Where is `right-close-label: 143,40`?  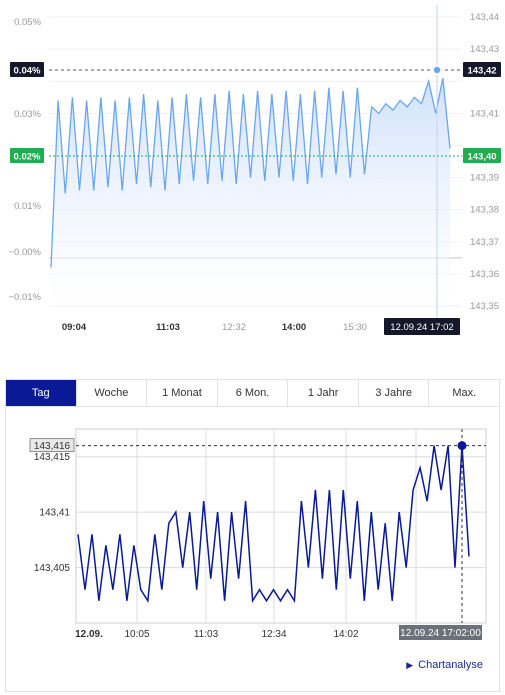 right-close-label: 143,40 is located at coordinates (481, 157).